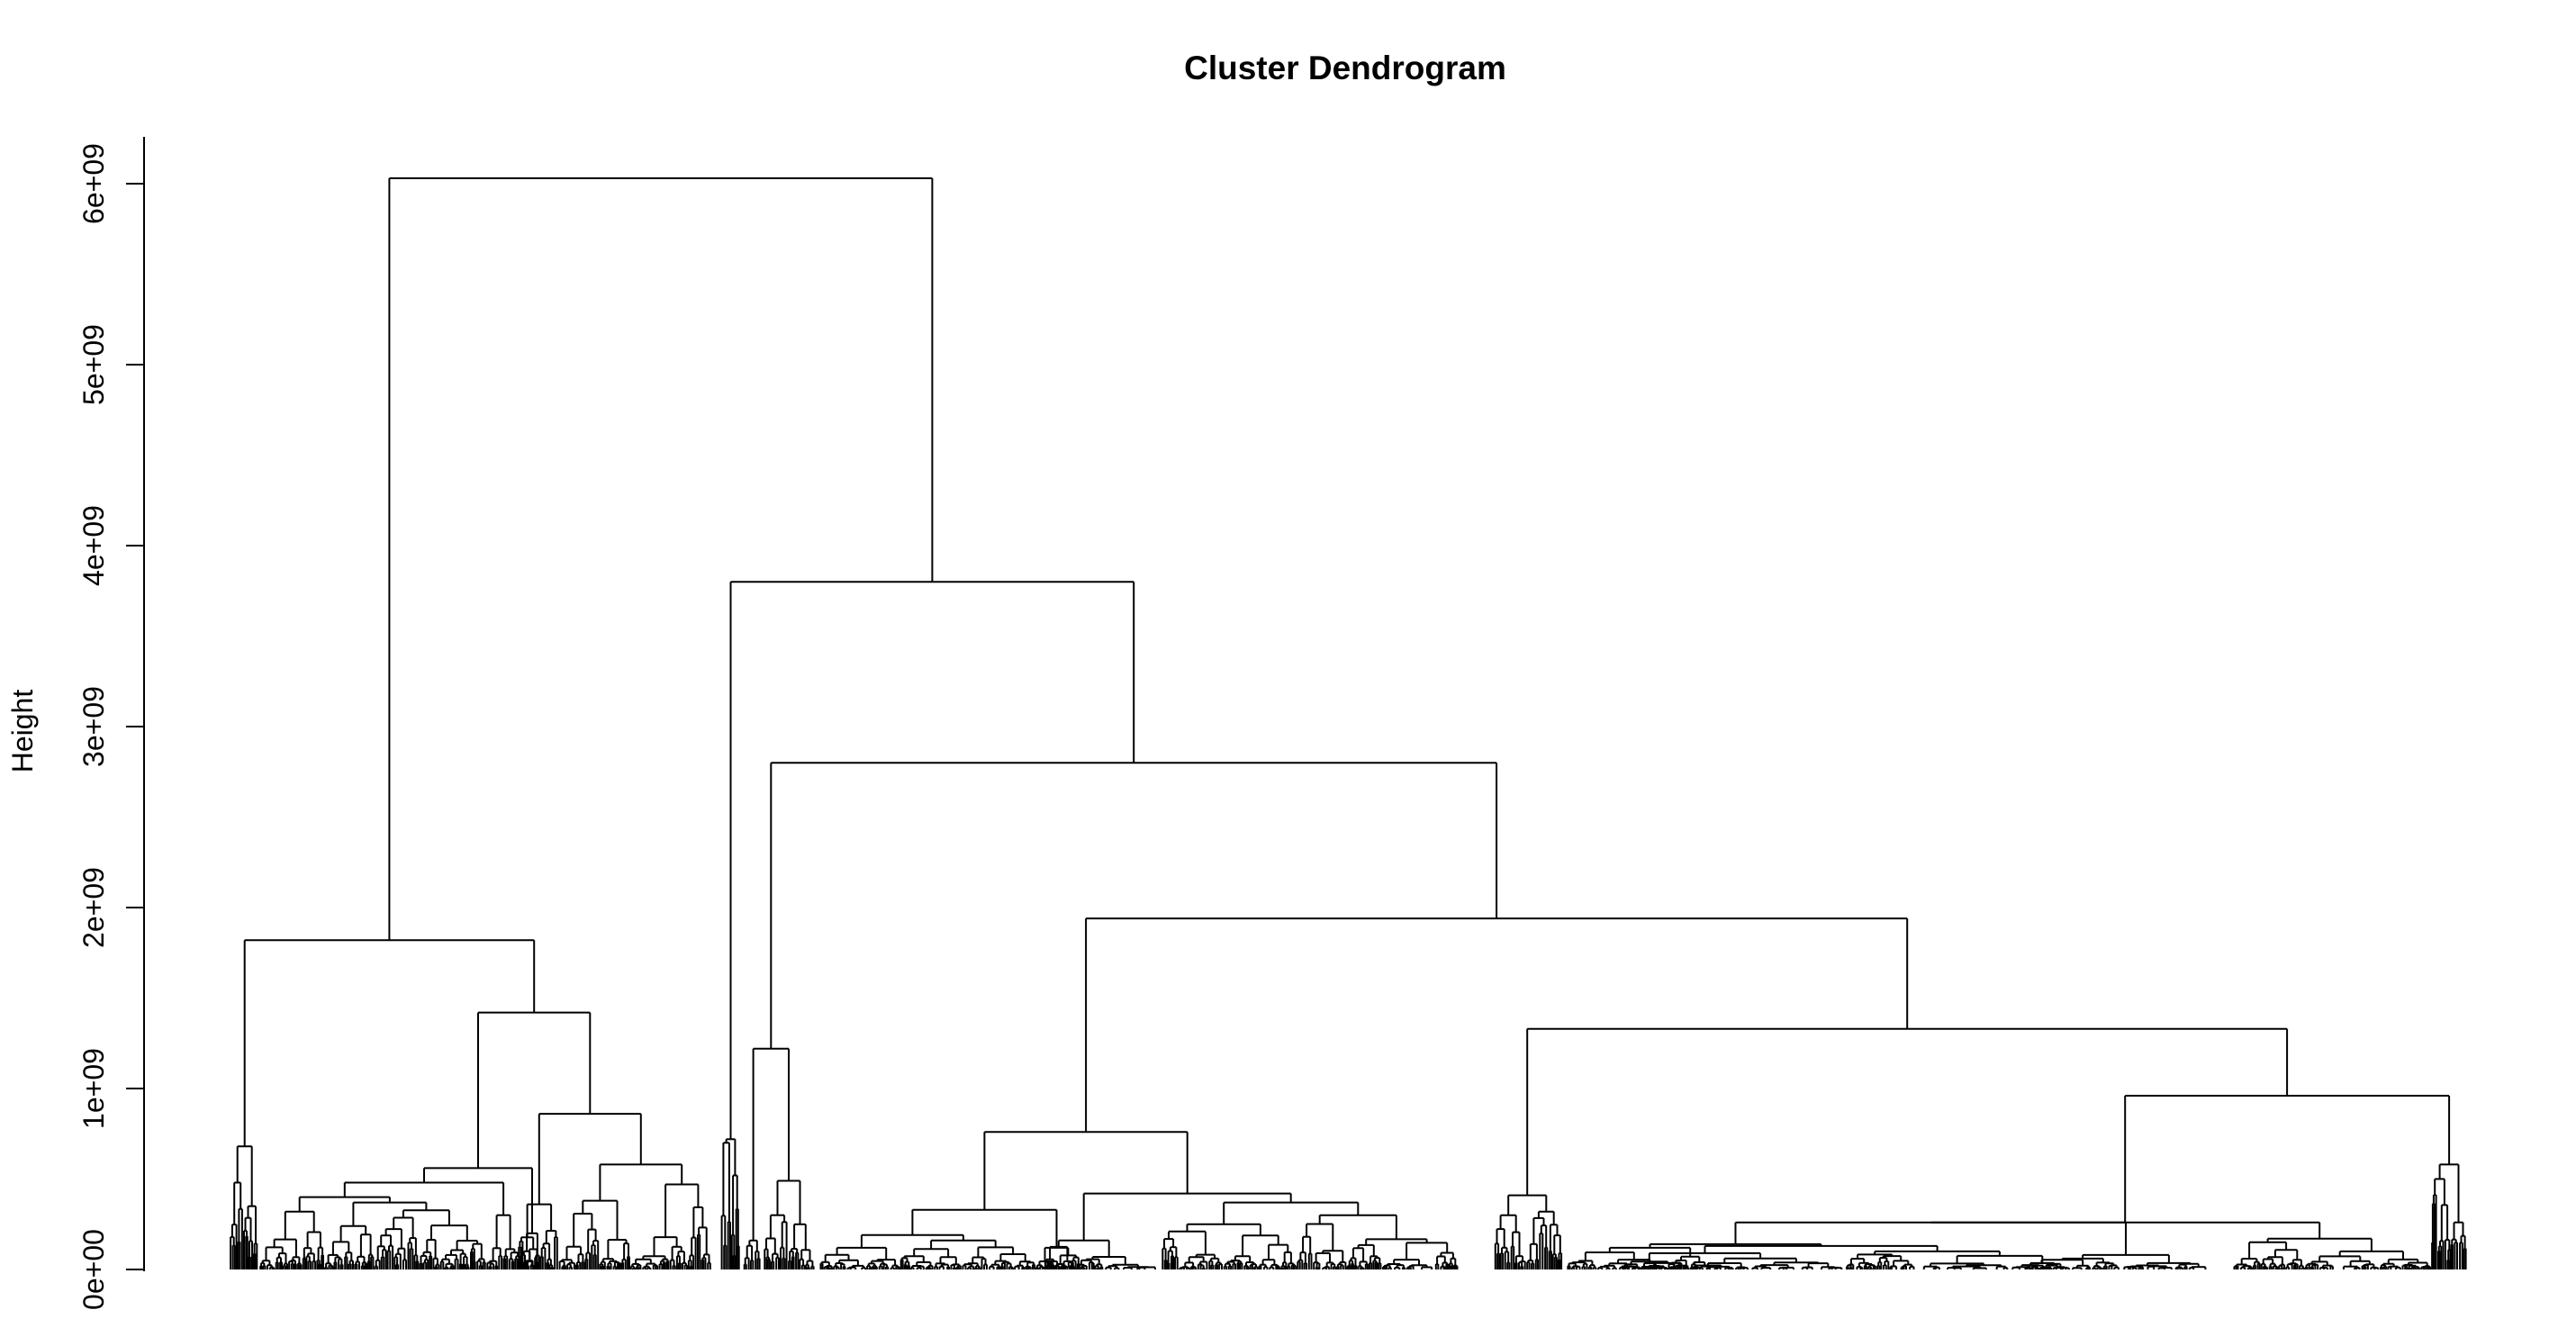 This screenshot has height=1319, width=2576. I want to click on y-tick-label: 6e+09, so click(93, 183).